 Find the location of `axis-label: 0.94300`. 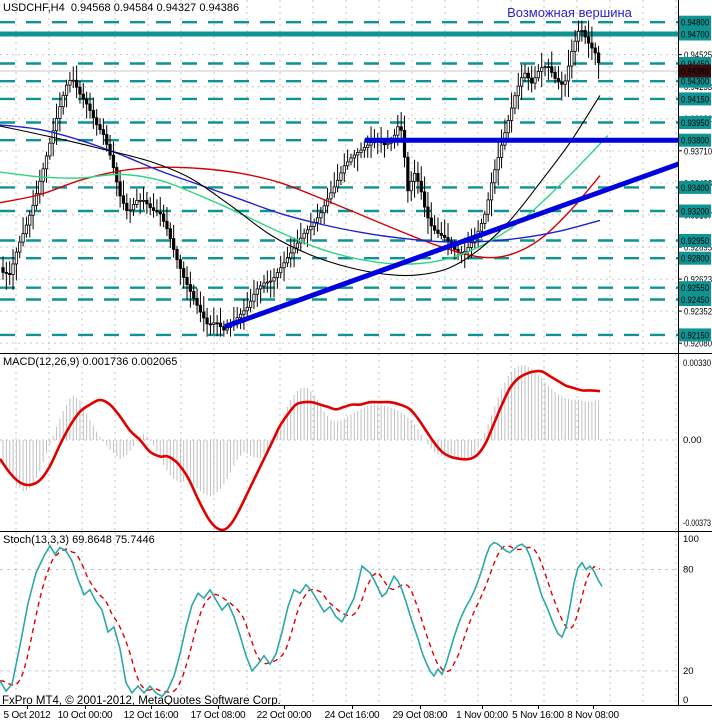

axis-label: 0.94300 is located at coordinates (695, 82).